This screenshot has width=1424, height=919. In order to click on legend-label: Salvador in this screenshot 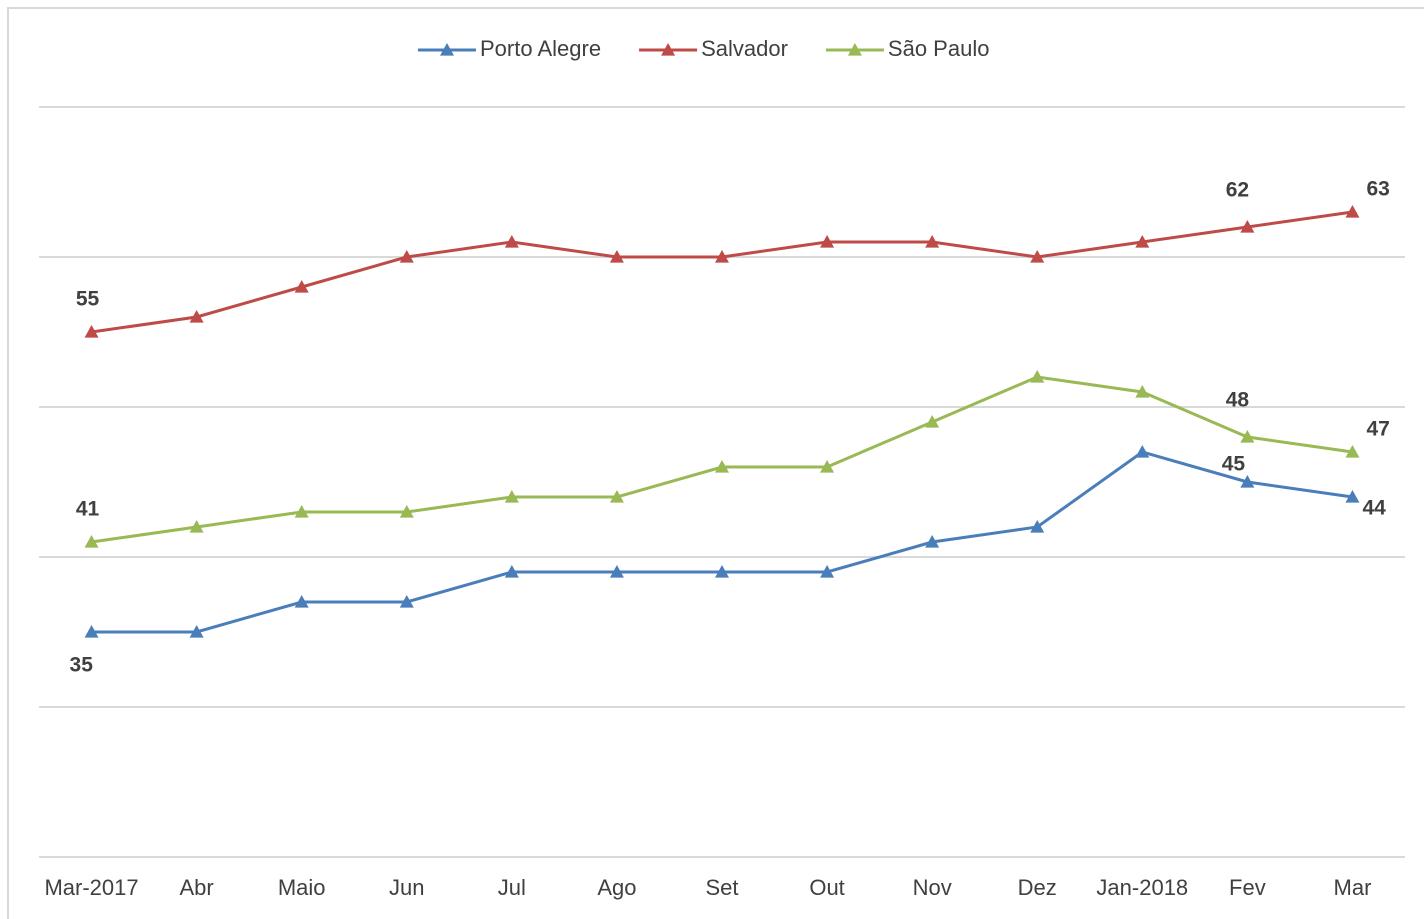, I will do `click(744, 48)`.